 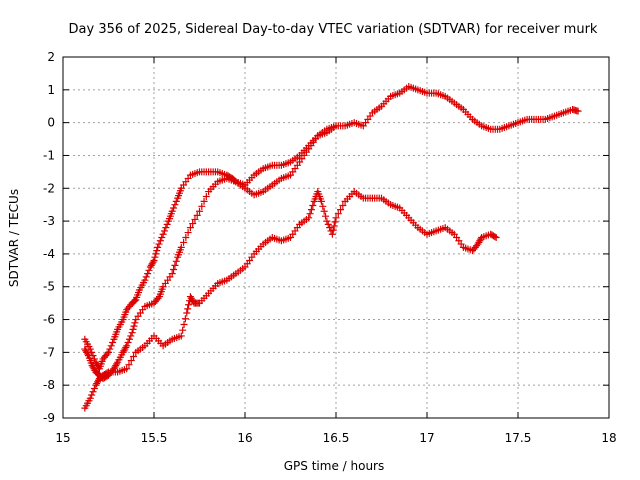 What do you see at coordinates (51, 90) in the screenshot?
I see `y-tick-label: 1` at bounding box center [51, 90].